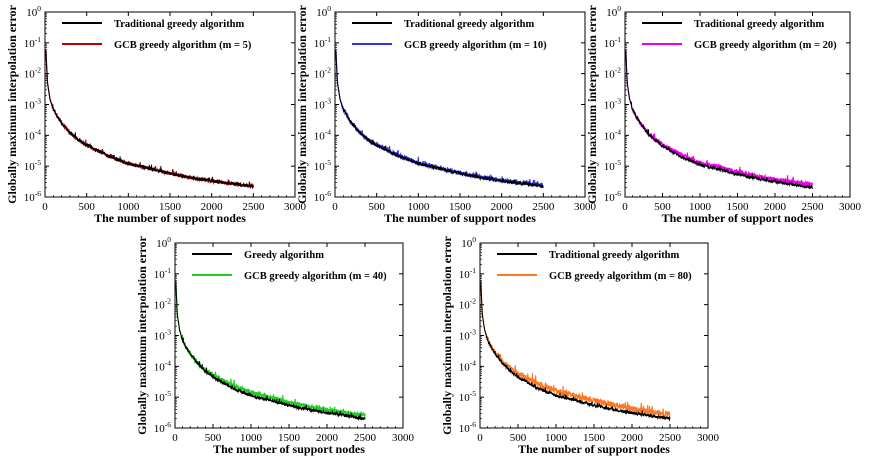 This screenshot has height=460, width=872. Describe the element at coordinates (475, 45) in the screenshot. I see `legend-label: GCB greedy algorithm (m = 10)` at that location.